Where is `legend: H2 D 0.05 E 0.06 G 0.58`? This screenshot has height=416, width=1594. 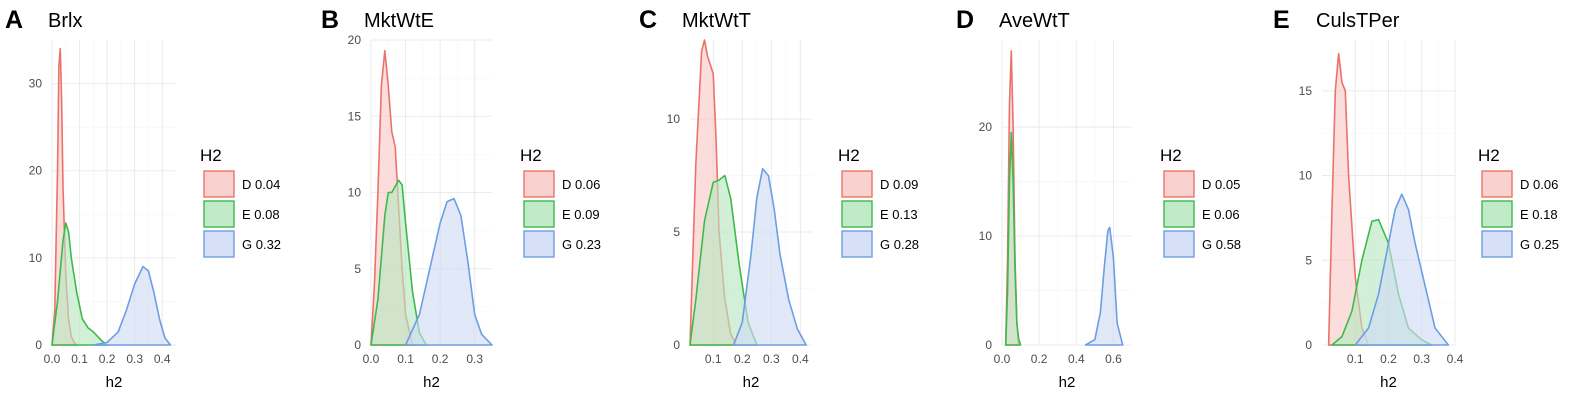
legend: H2 D 0.05 E 0.06 G 0.58 is located at coordinates (1200, 202).